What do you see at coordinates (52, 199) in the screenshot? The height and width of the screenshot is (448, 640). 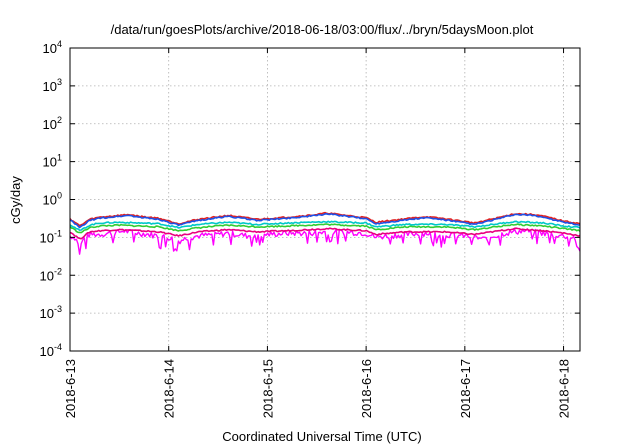 I see `y-tick-label: 10⁰` at bounding box center [52, 199].